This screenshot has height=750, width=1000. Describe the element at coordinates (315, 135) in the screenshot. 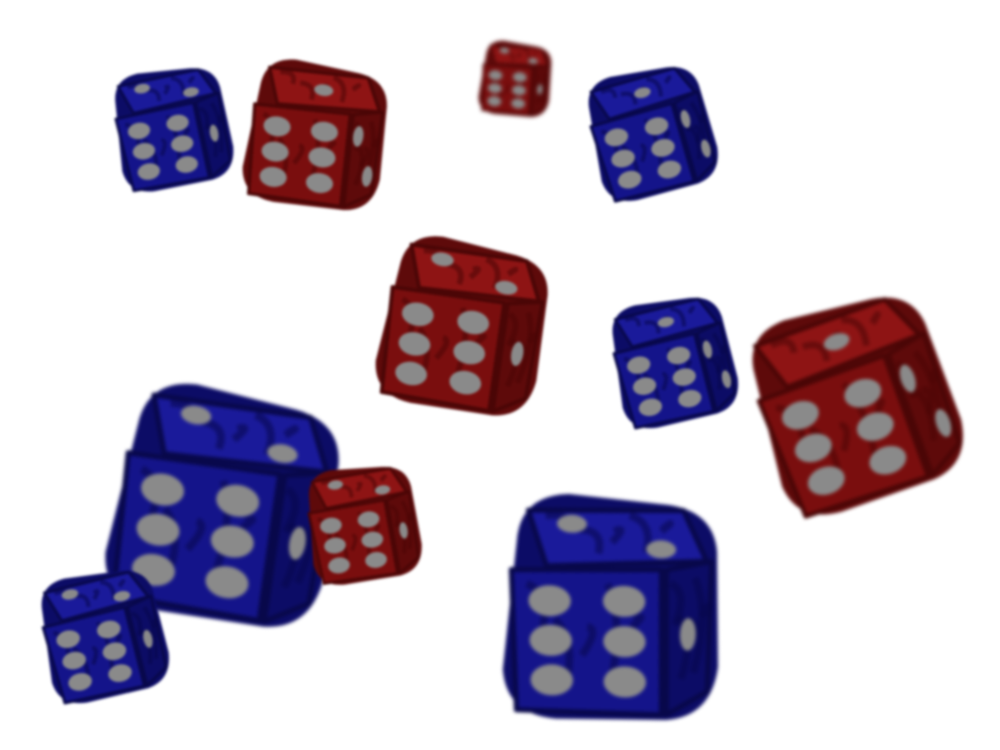

I see `red-die-top-left` at that location.